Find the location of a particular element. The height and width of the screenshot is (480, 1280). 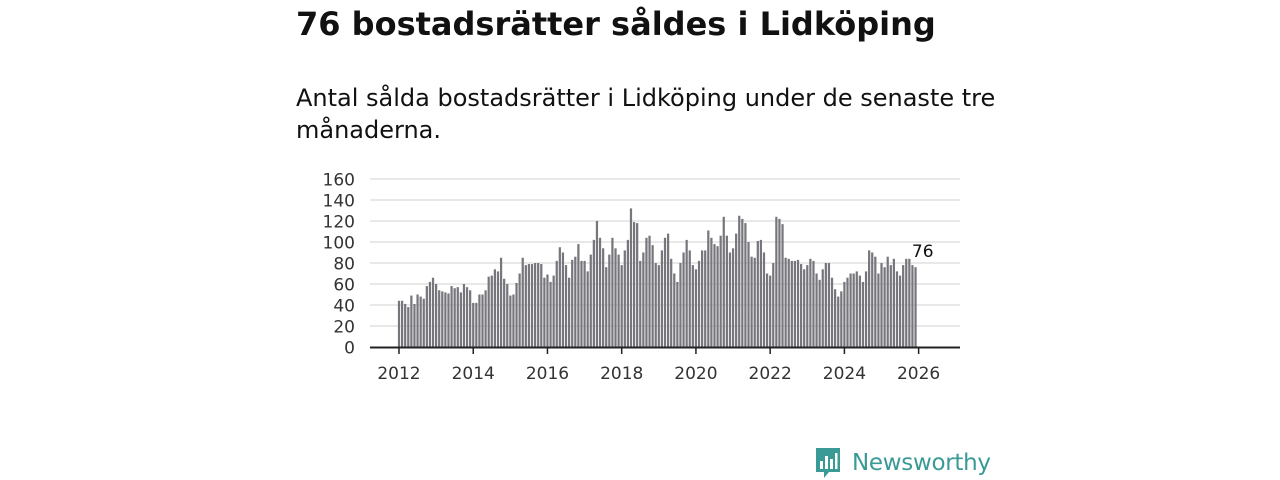

y-tick-label: 80 is located at coordinates (344, 265).